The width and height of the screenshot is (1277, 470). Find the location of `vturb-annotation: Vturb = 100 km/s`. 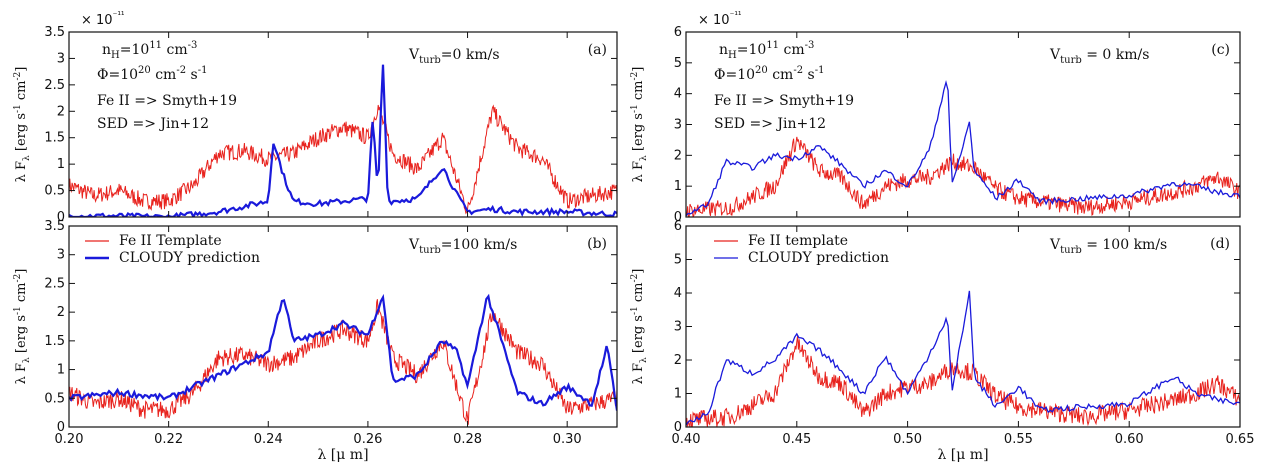

vturb-annotation: Vturb = 100 km/s is located at coordinates (1108, 246).